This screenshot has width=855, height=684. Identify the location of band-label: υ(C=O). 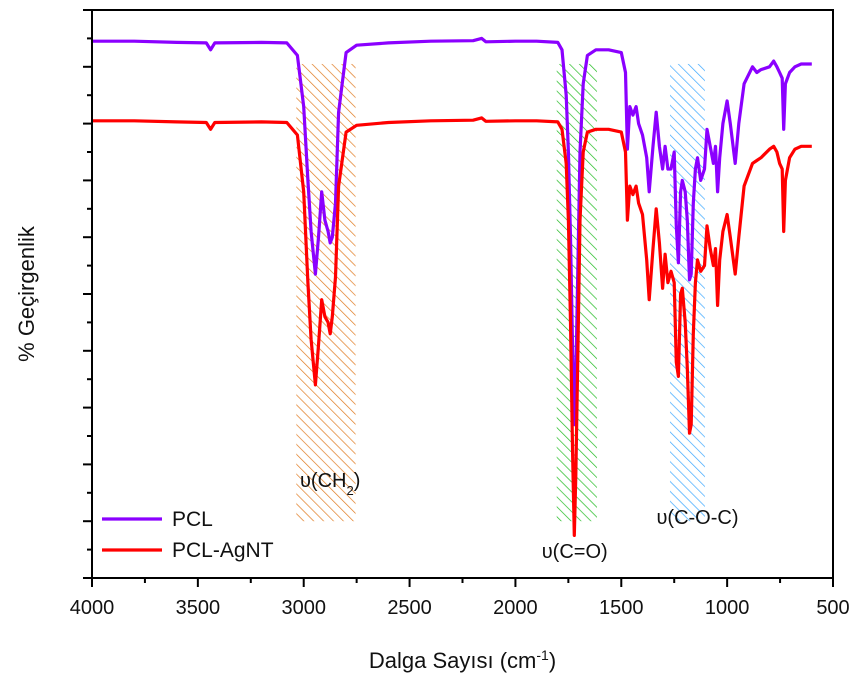
(575, 552).